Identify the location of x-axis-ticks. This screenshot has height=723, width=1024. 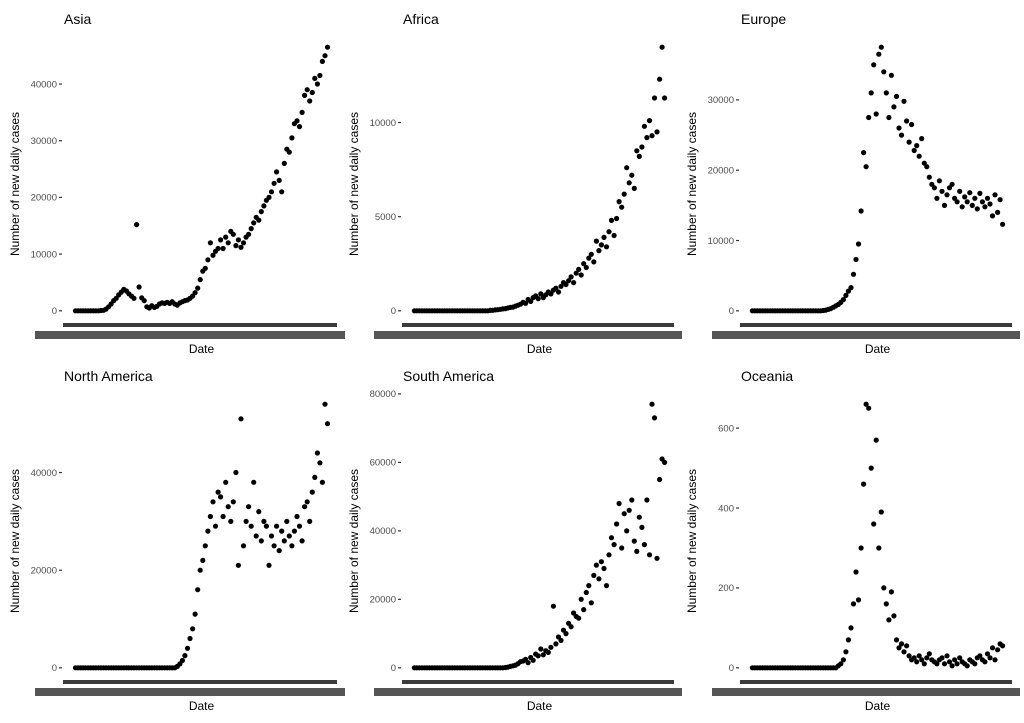
(876, 325).